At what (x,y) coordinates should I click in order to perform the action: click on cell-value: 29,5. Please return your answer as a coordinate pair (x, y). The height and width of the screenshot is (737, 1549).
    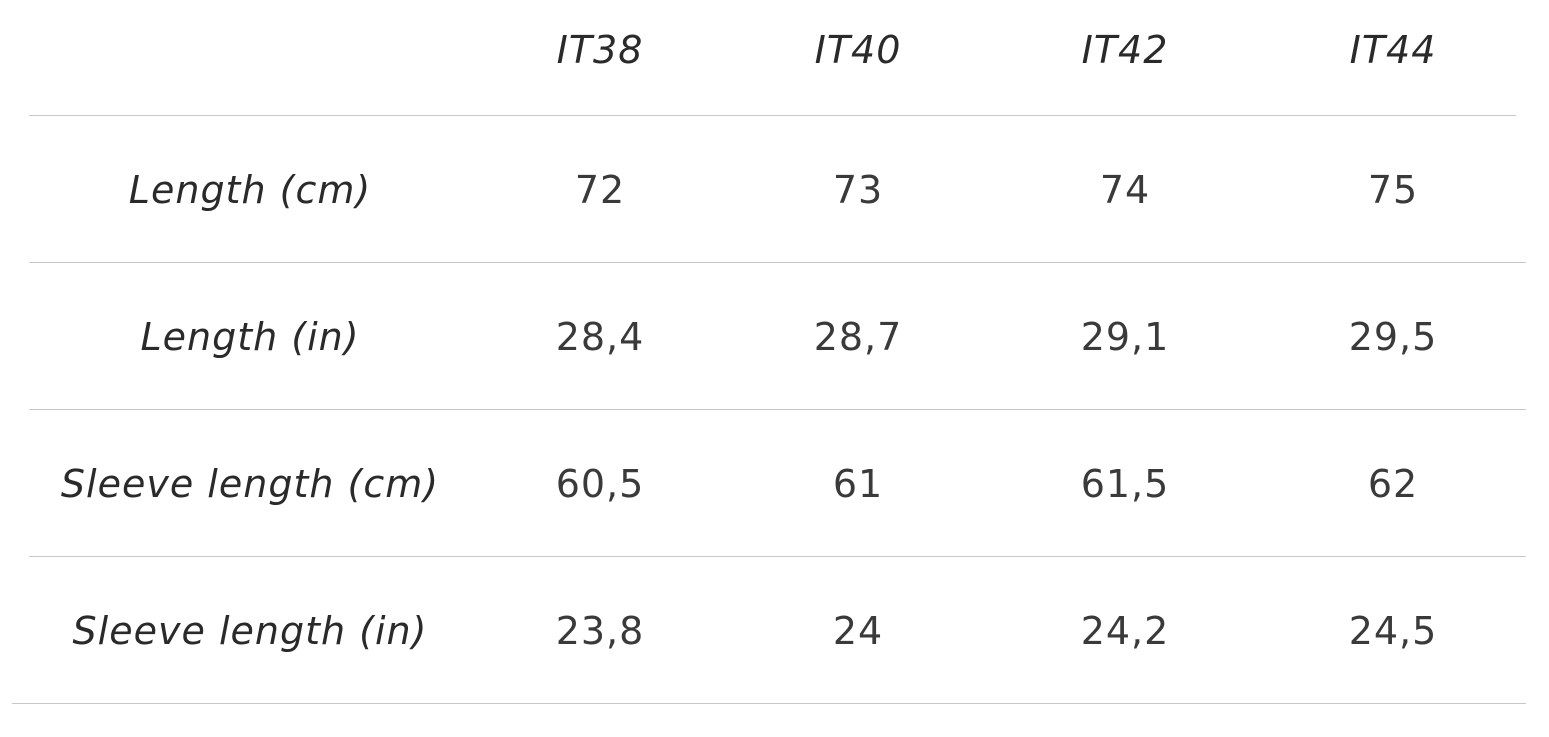
    Looking at the image, I should click on (1393, 337).